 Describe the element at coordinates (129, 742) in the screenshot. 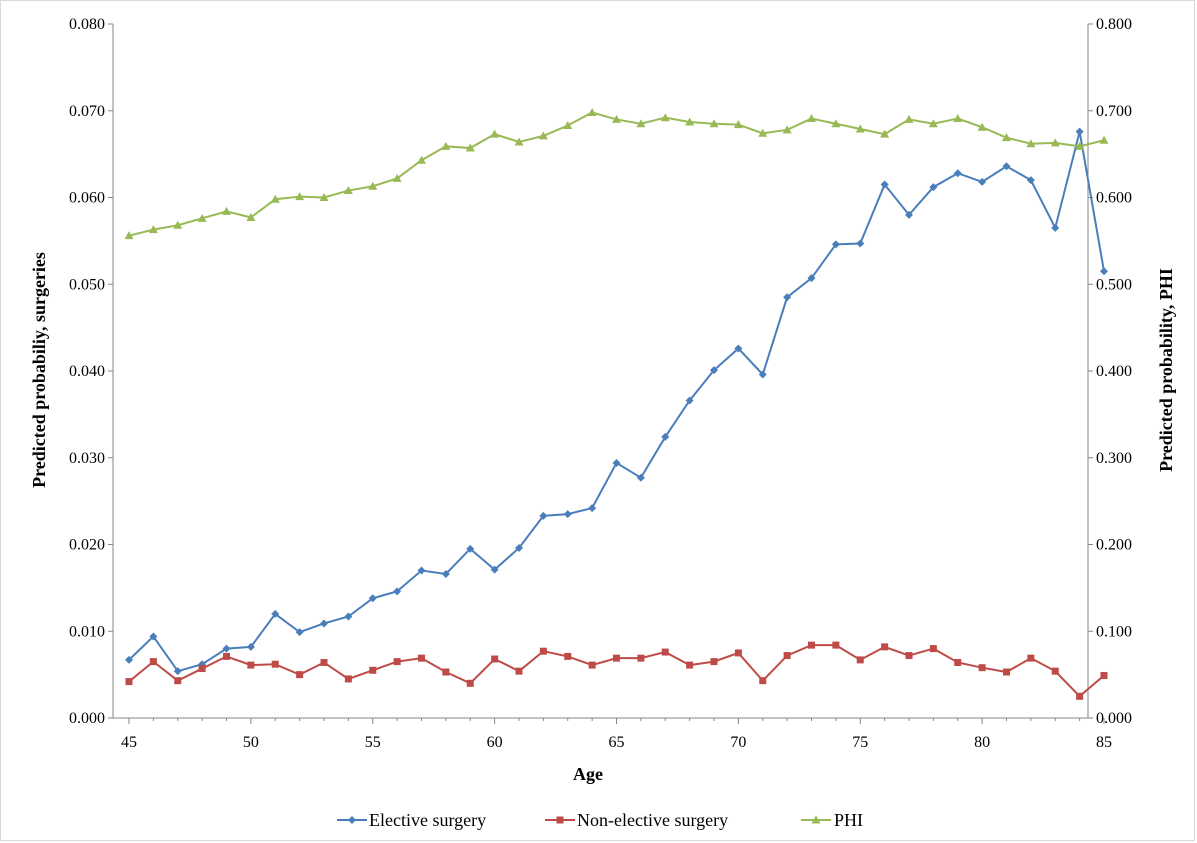

I see `x-tick-label: 45` at that location.